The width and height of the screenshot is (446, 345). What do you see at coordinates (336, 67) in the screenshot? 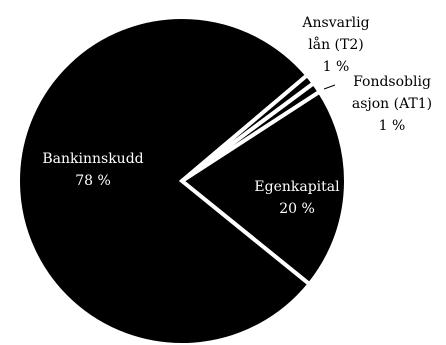
I see `slice-value-ansvarlig-lan: 1 %` at bounding box center [336, 67].